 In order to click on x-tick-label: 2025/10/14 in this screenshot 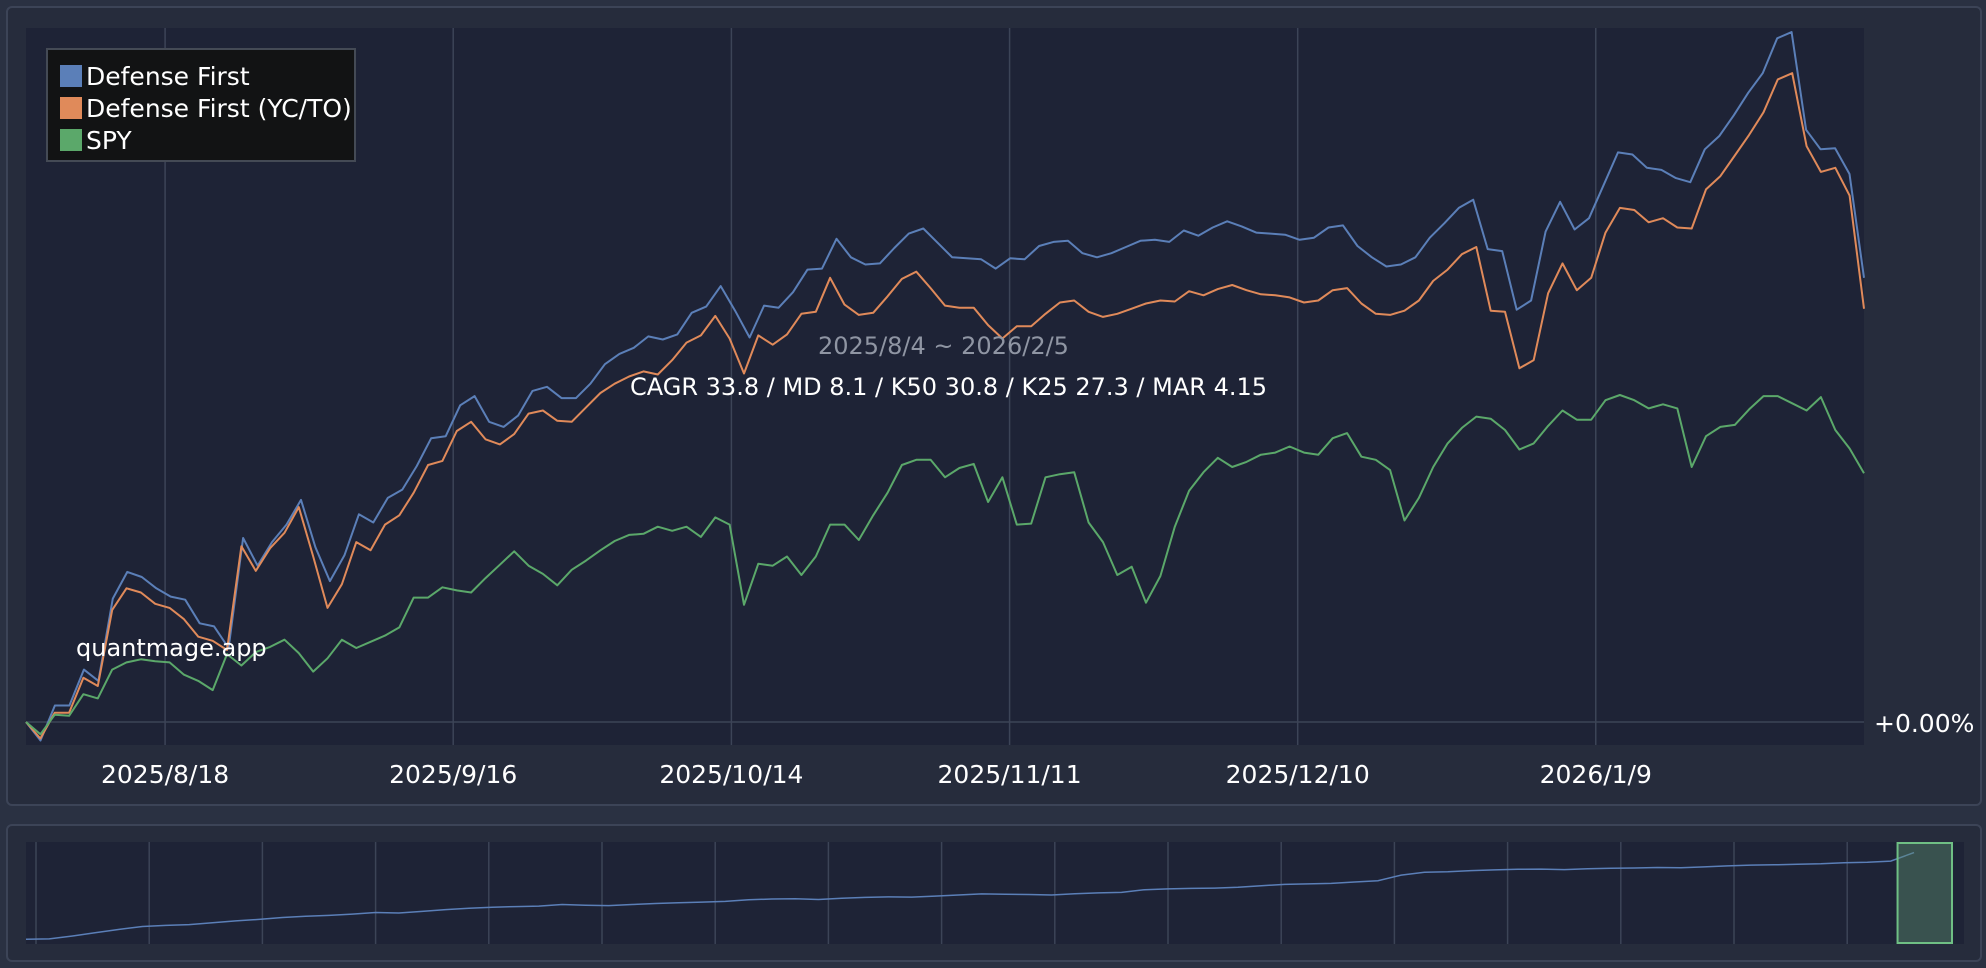, I will do `click(731, 774)`.